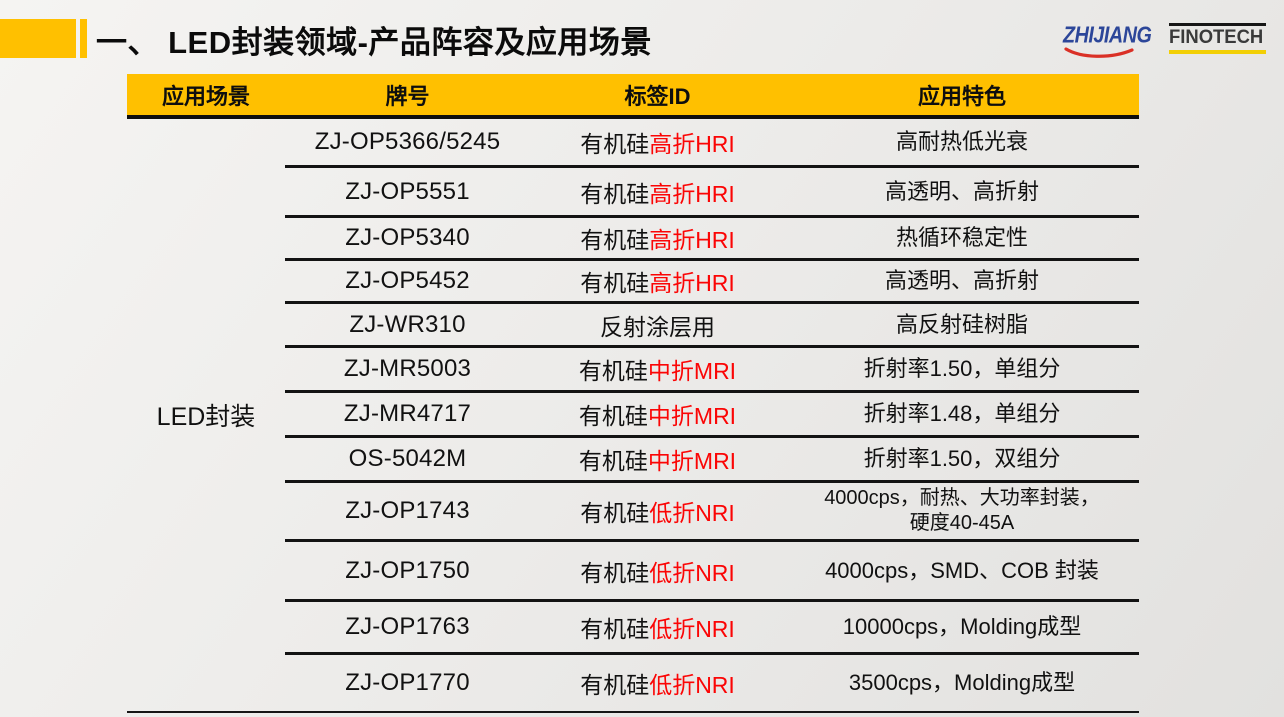 This screenshot has height=717, width=1284. I want to click on finotech-bottom-bar, so click(1217, 52).